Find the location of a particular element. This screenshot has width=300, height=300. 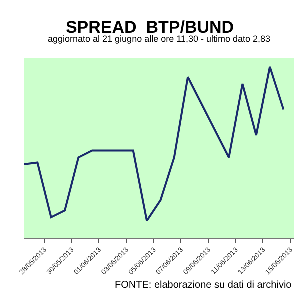

chart-subtitle: aggiornato al 21 giugno alle ore 11,30 - ultimo dato 2,83 is located at coordinates (159, 39).